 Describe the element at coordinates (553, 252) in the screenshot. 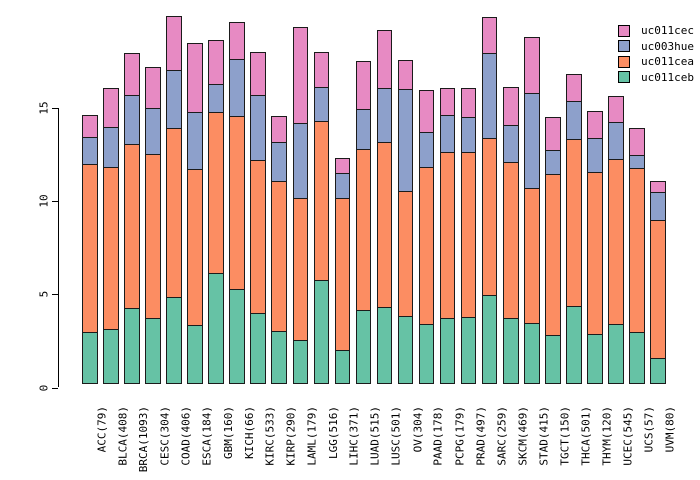

I see `bar-TGCT(150)` at that location.